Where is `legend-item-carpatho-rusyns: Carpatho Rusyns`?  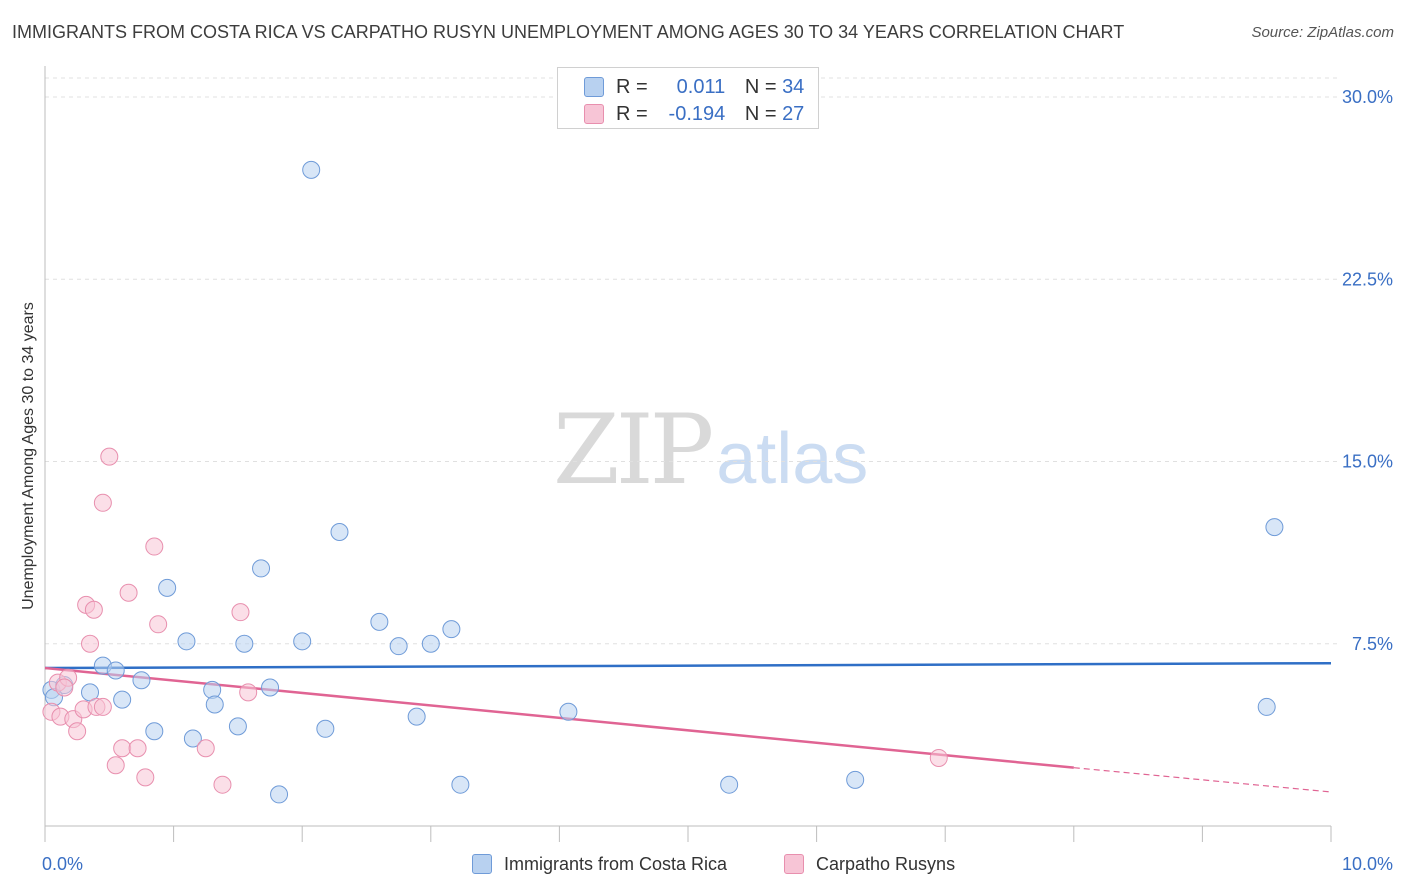 legend-item-carpatho-rusyns: Carpatho Rusyns is located at coordinates (869, 864).